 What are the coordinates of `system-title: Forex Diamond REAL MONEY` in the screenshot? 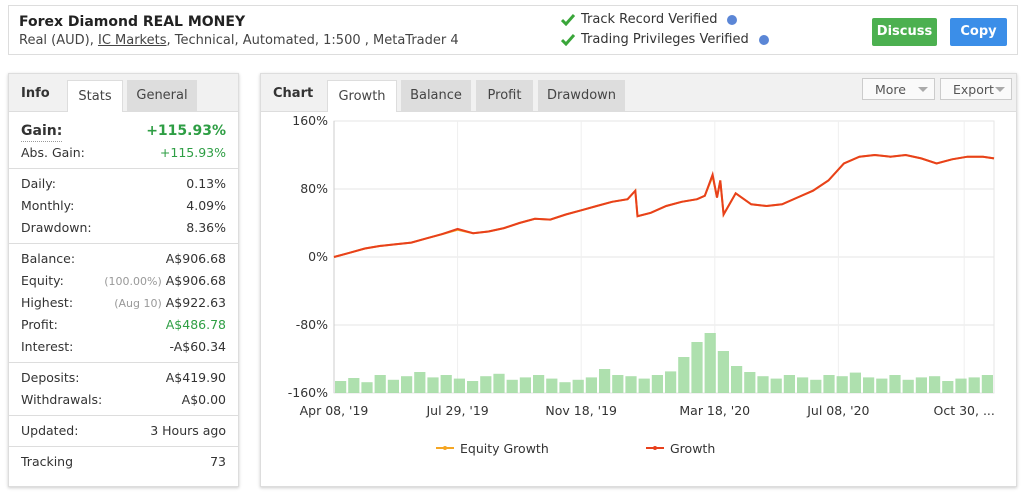 It's located at (132, 22).